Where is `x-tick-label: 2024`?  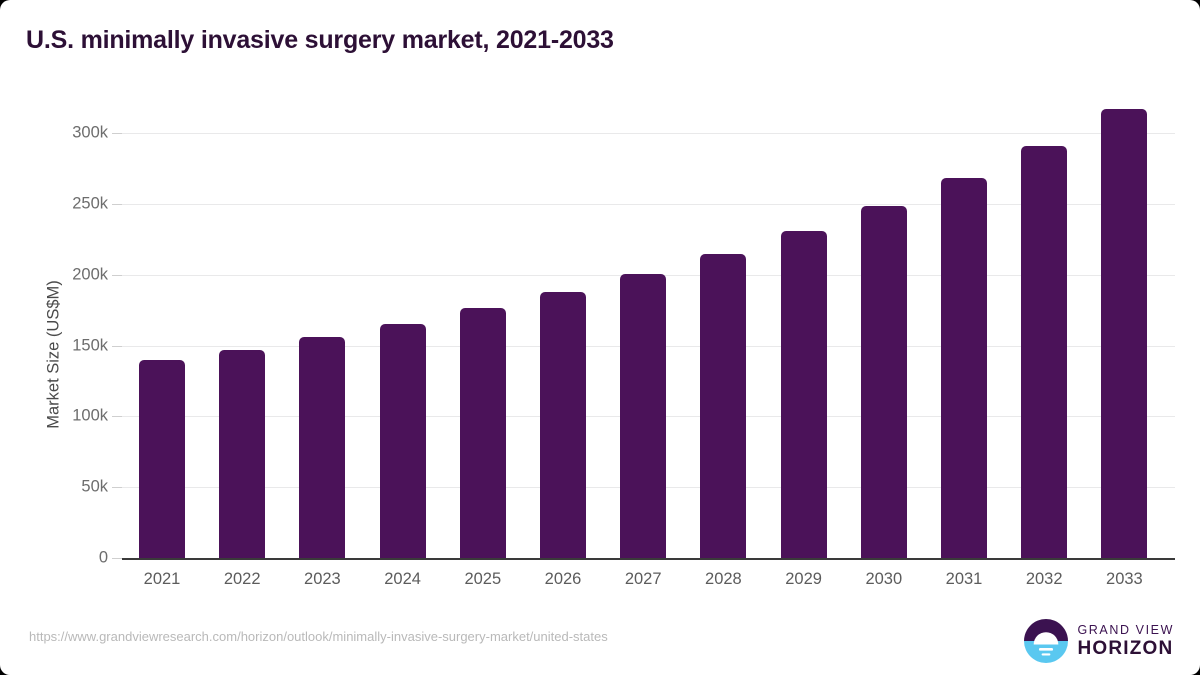
x-tick-label: 2024 is located at coordinates (402, 579).